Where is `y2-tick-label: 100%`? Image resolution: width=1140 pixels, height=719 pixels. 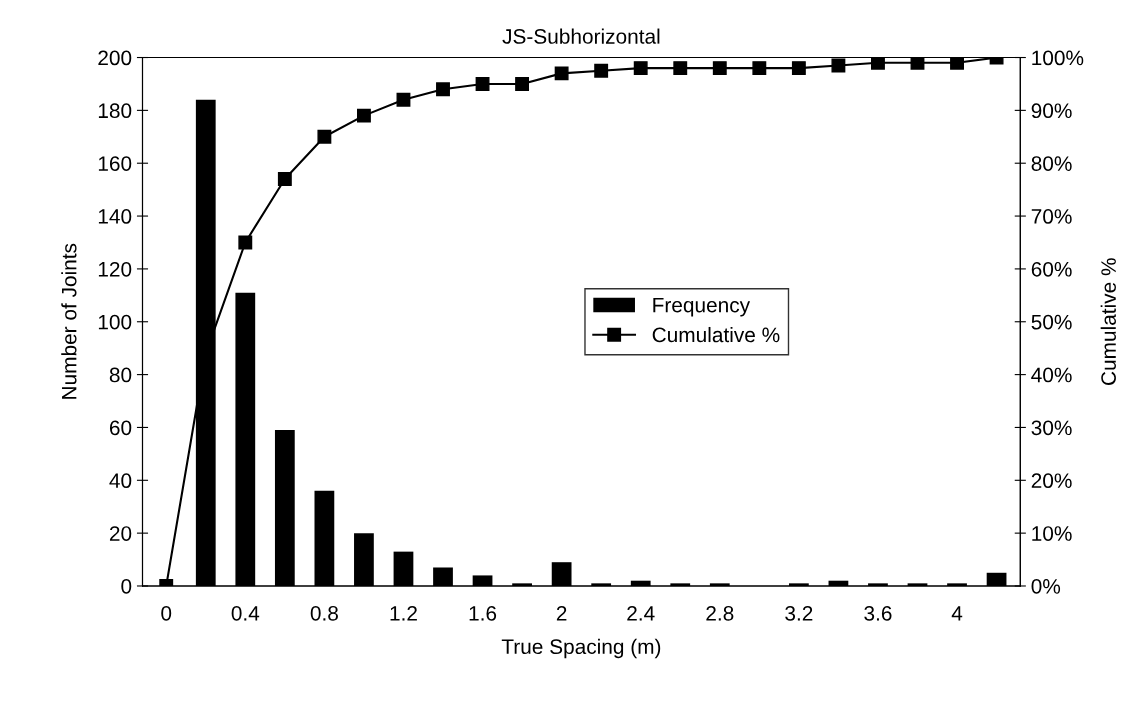
y2-tick-label: 100% is located at coordinates (1058, 58).